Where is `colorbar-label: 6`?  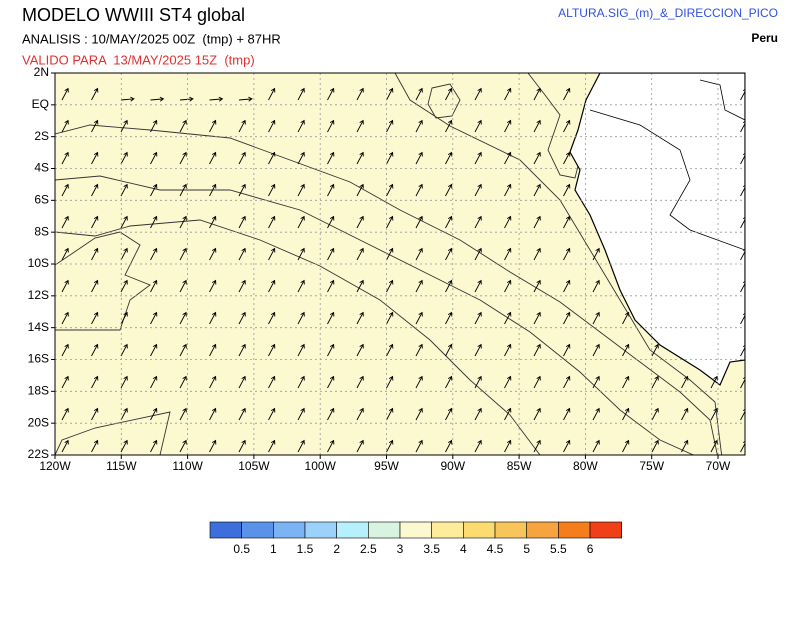 colorbar-label: 6 is located at coordinates (590, 549).